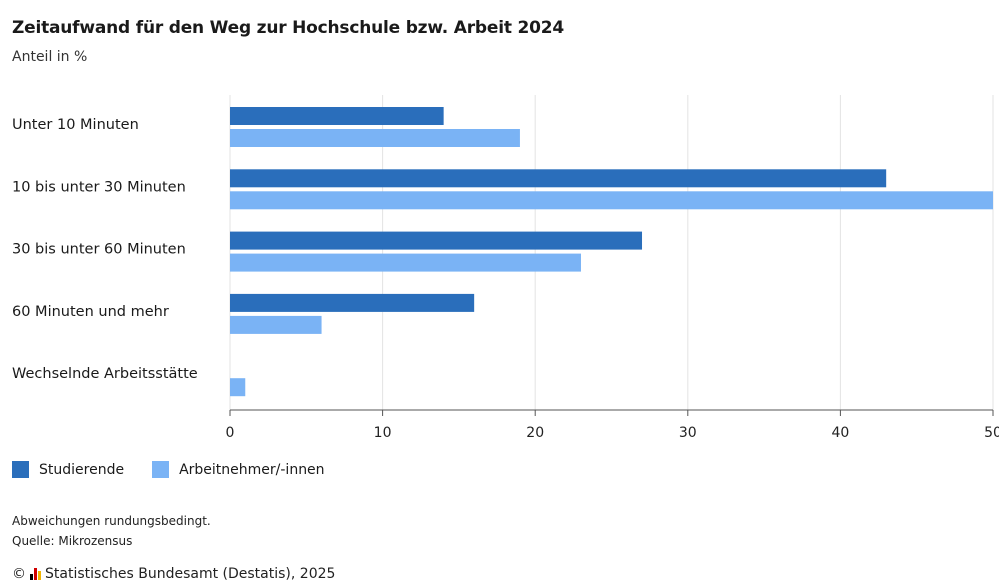 The height and width of the screenshot is (582, 999). Describe the element at coordinates (99, 187) in the screenshot. I see `category-label: 10 bis unter 30 Minuten` at that location.